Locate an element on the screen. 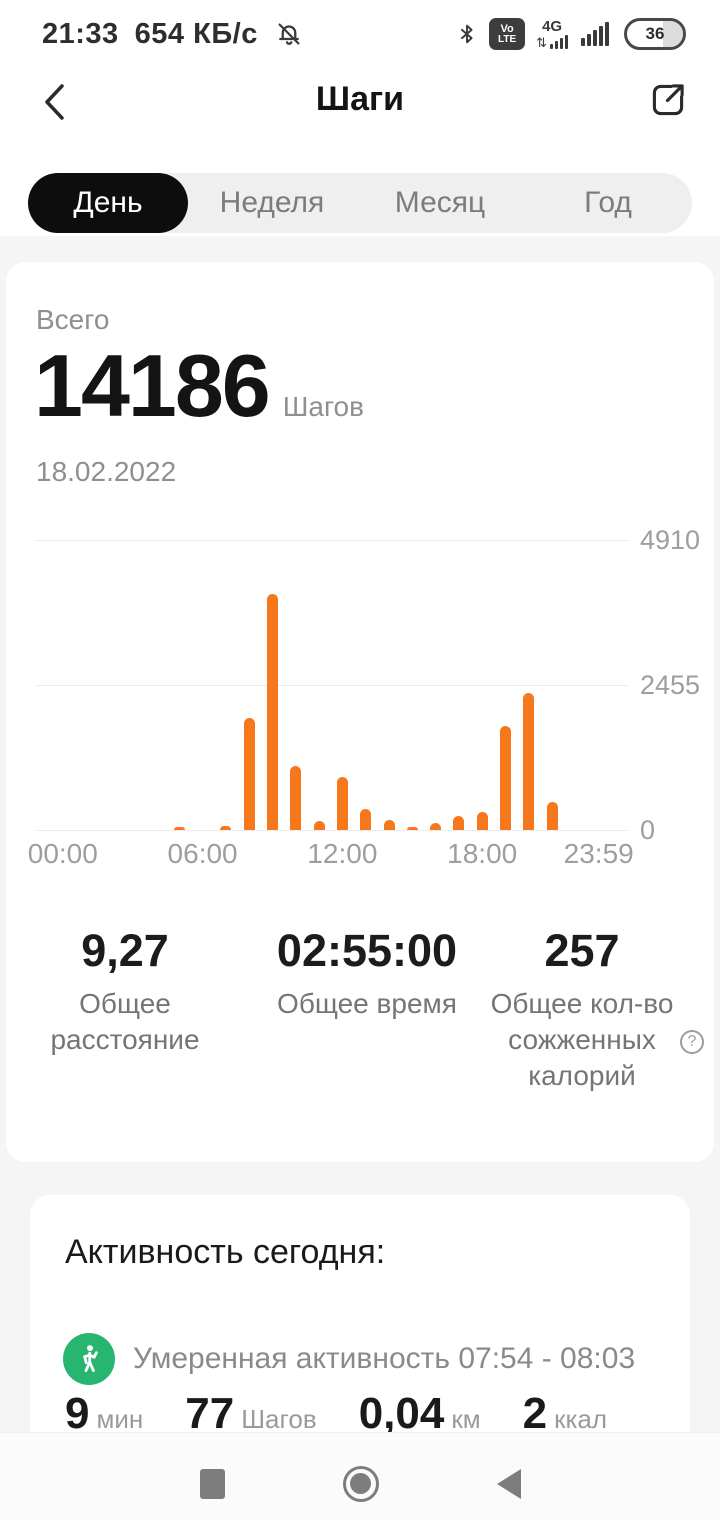 Image resolution: width=720 pixels, height=1520 pixels. metric-steps: 77 Шагов is located at coordinates (251, 1413).